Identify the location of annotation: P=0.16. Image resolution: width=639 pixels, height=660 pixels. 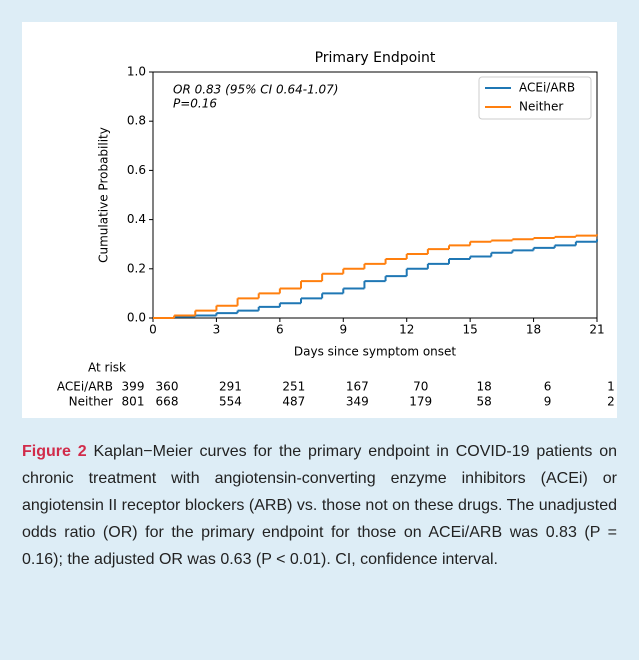
(195, 104).